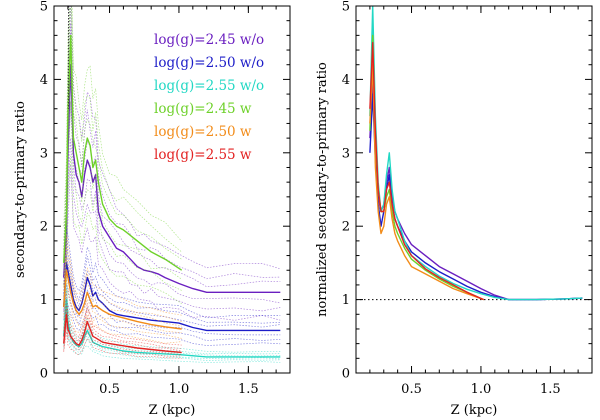 The width and height of the screenshot is (600, 420). I want to click on legend-entry: log(g)=2.50 w/o, so click(209, 63).